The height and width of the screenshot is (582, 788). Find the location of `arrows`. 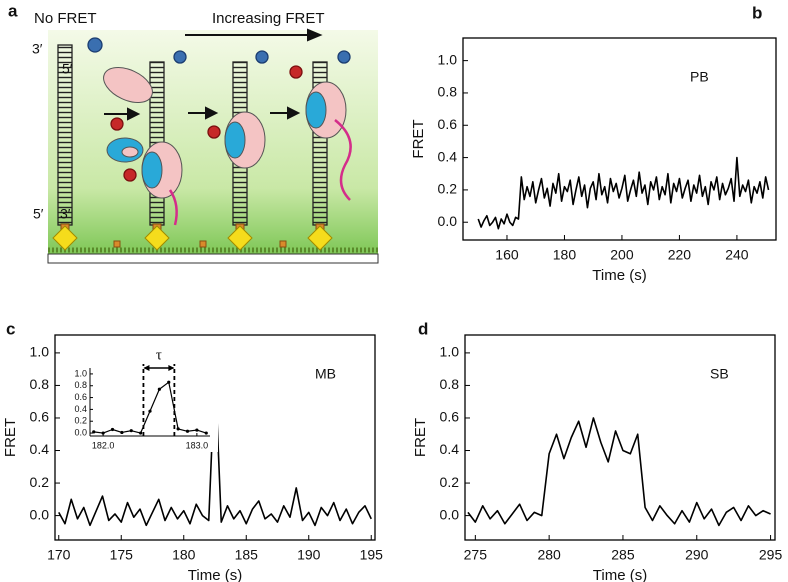

arrows is located at coordinates (213, 74).